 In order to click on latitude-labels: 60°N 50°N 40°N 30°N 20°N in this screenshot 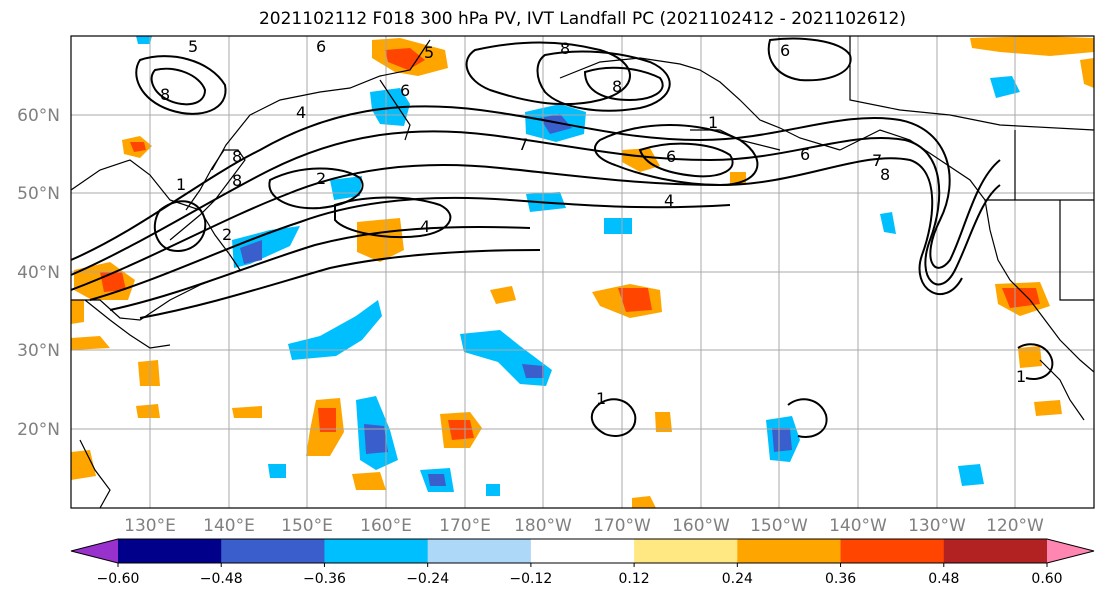, I will do `click(38, 273)`.